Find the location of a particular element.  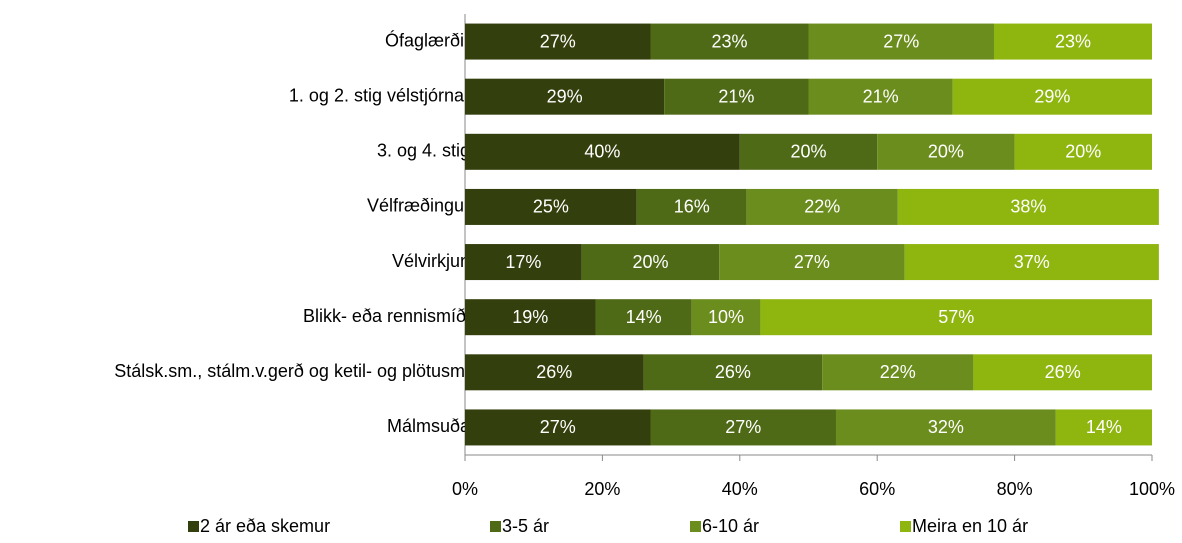

data-label: 40% is located at coordinates (602, 152).